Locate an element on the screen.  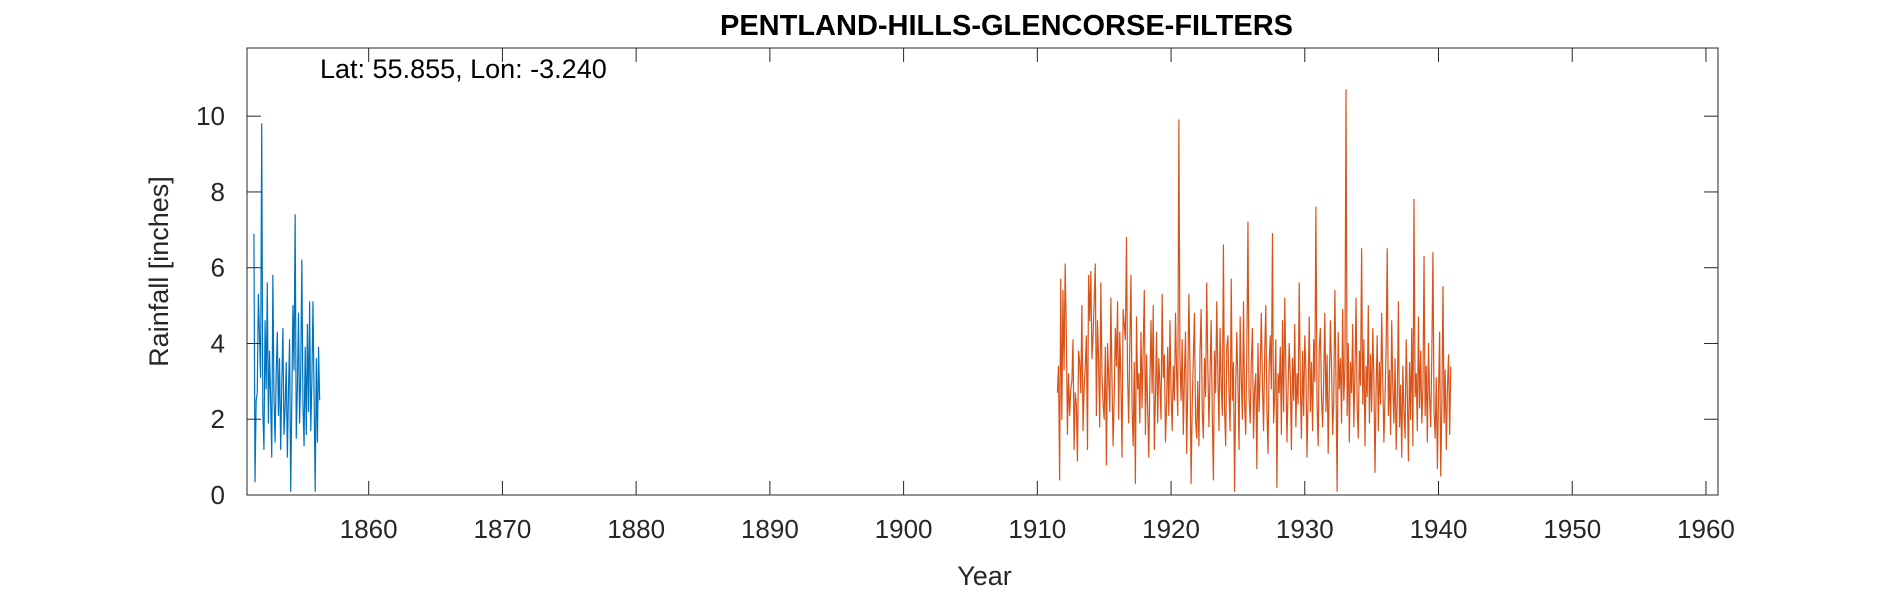
x-tick-label: 1900 is located at coordinates (904, 529).